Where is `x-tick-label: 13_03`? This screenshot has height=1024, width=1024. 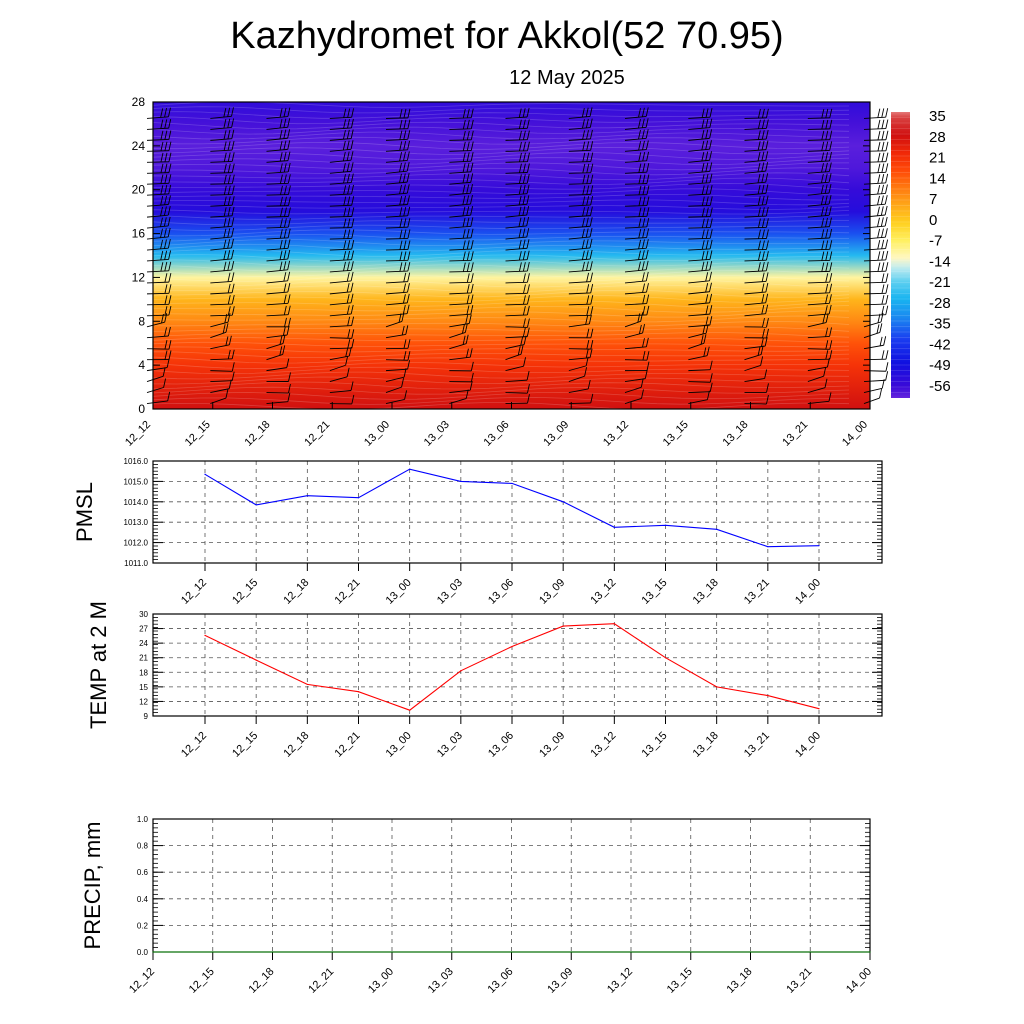
x-tick-label: 13_03 is located at coordinates (441, 981).